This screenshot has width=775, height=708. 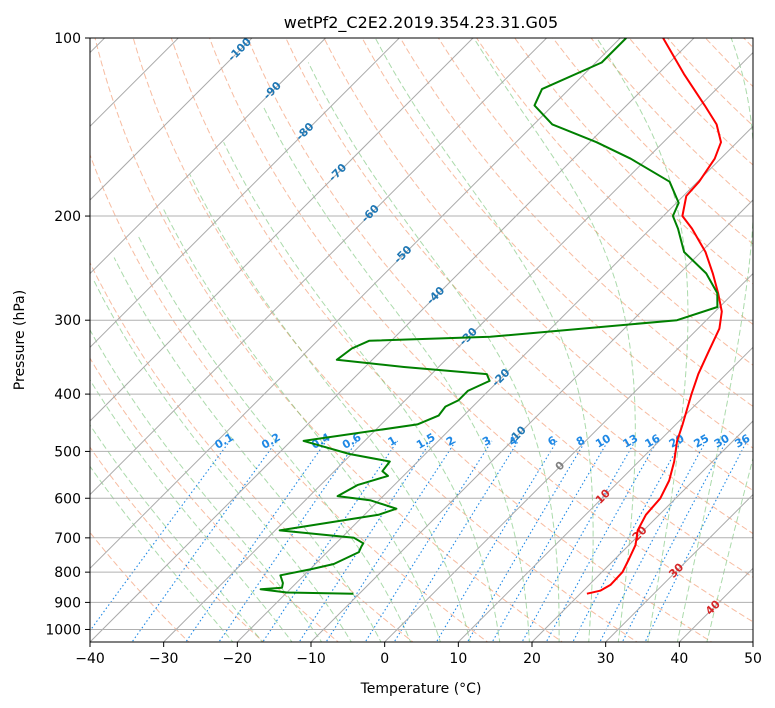 What do you see at coordinates (532, 659) in the screenshot?
I see `x-tick-label: 20` at bounding box center [532, 659].